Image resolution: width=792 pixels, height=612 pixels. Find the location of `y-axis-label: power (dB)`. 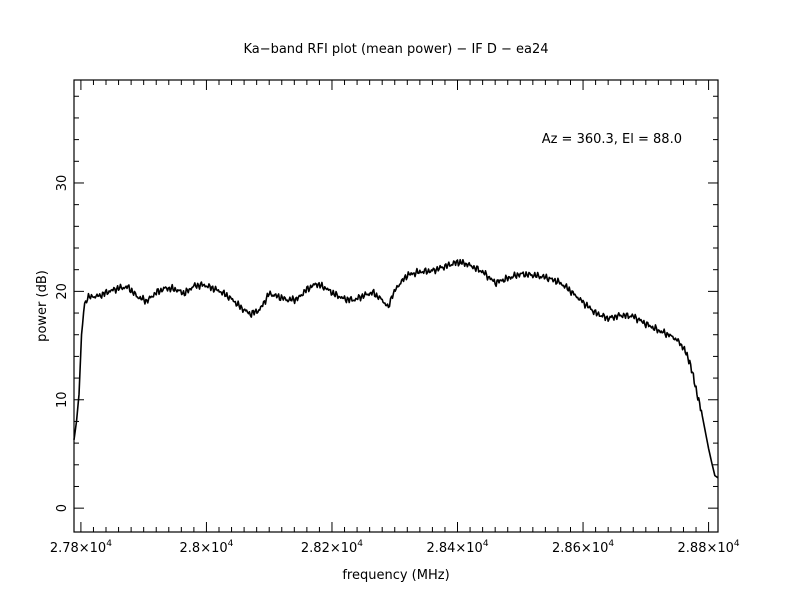

y-axis-label: power (dB) is located at coordinates (42, 306).